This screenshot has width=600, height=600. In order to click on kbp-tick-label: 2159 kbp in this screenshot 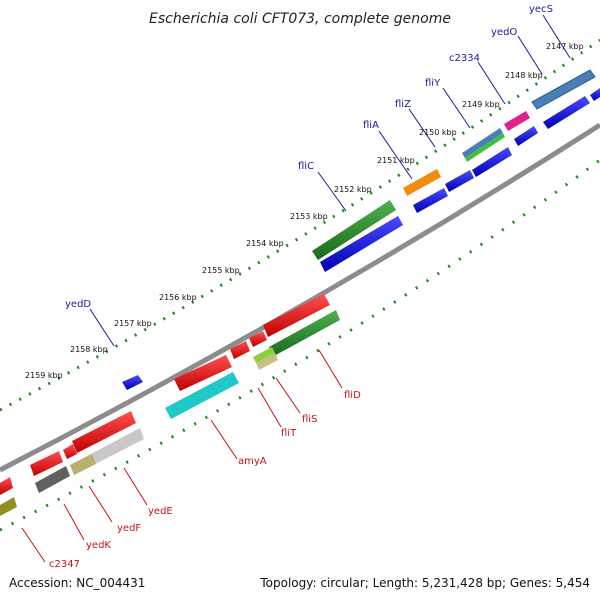, I will do `click(44, 375)`.